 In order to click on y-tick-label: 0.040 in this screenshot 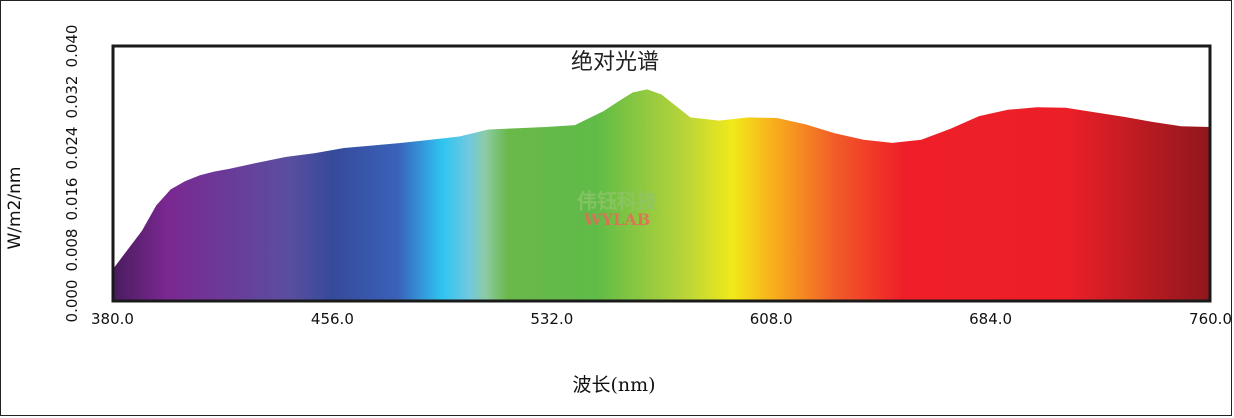, I will do `click(72, 46)`.